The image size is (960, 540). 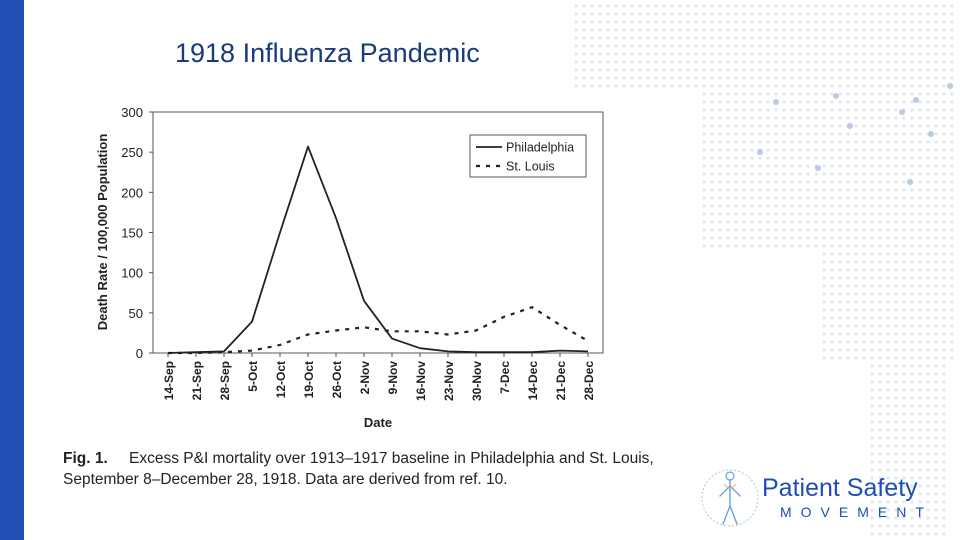 I want to click on y-tick-label: 200, so click(x=132, y=192).